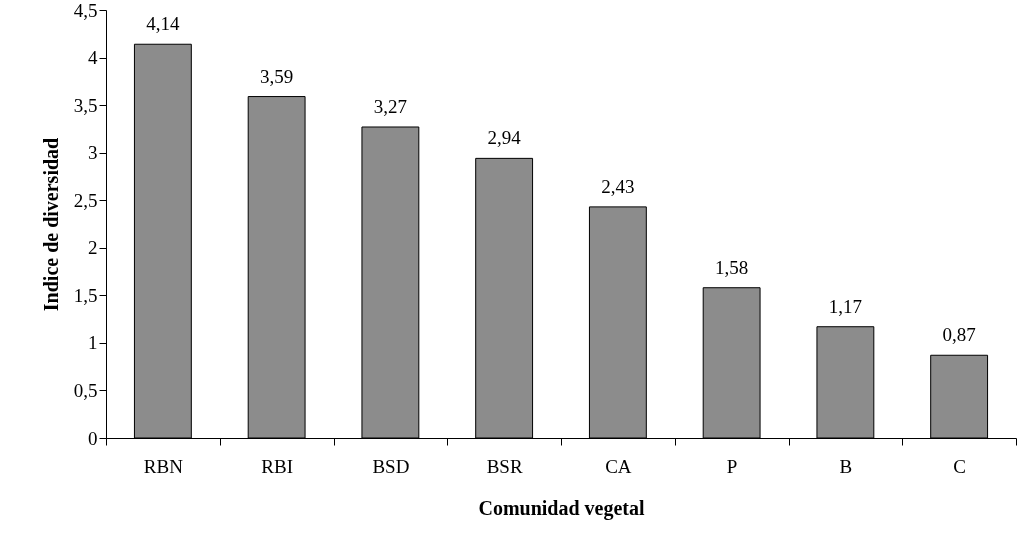  I want to click on x-tick-label: BSD, so click(391, 466).